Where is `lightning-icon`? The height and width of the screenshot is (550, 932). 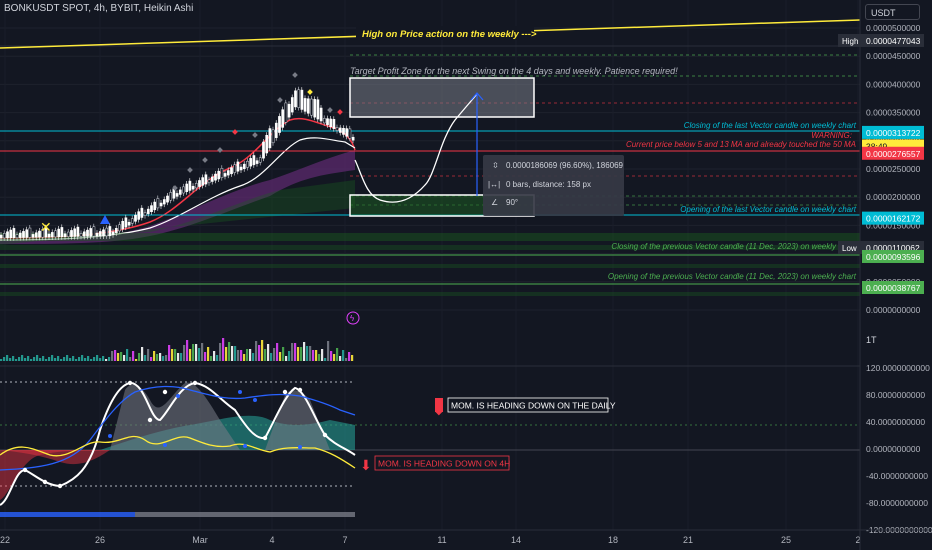
lightning-icon is located at coordinates (353, 318).